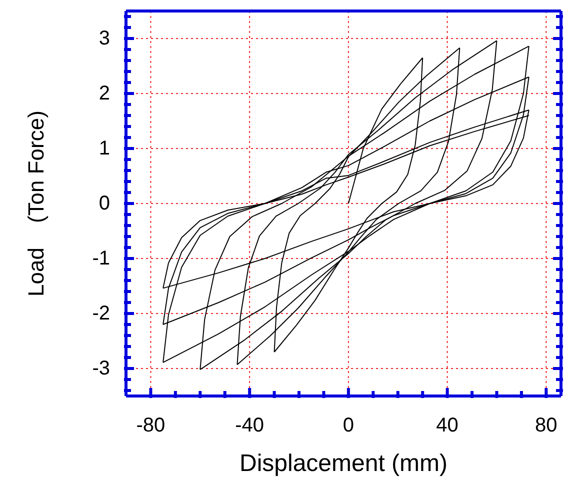 This screenshot has width=572, height=493. I want to click on x-tick-label: 80, so click(546, 425).